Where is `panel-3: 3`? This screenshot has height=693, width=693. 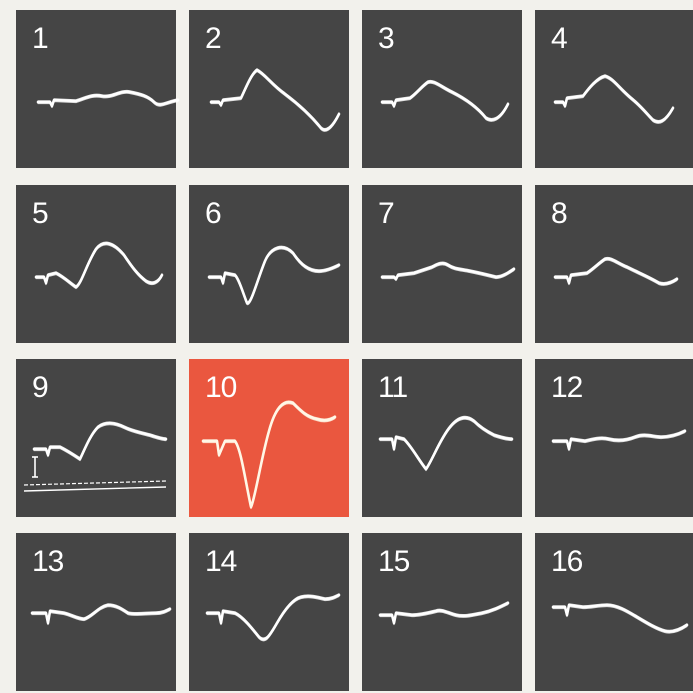
panel-3: 3 is located at coordinates (442, 89).